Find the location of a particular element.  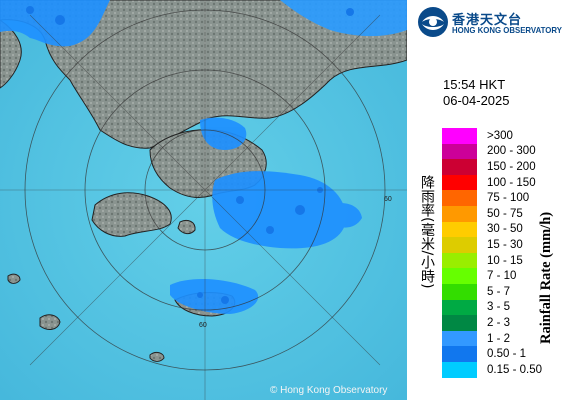

legend-row: 10 - 15 is located at coordinates (492, 260).